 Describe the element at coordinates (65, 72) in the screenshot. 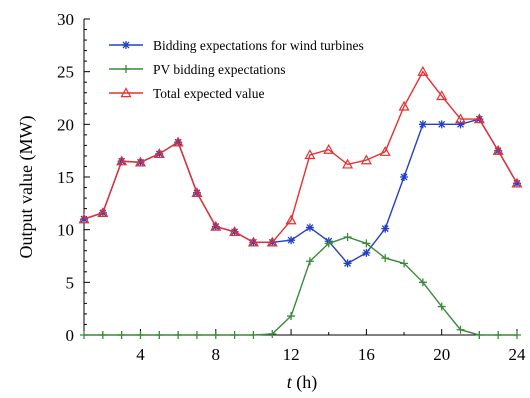

I see `y-tick-label: 25` at that location.